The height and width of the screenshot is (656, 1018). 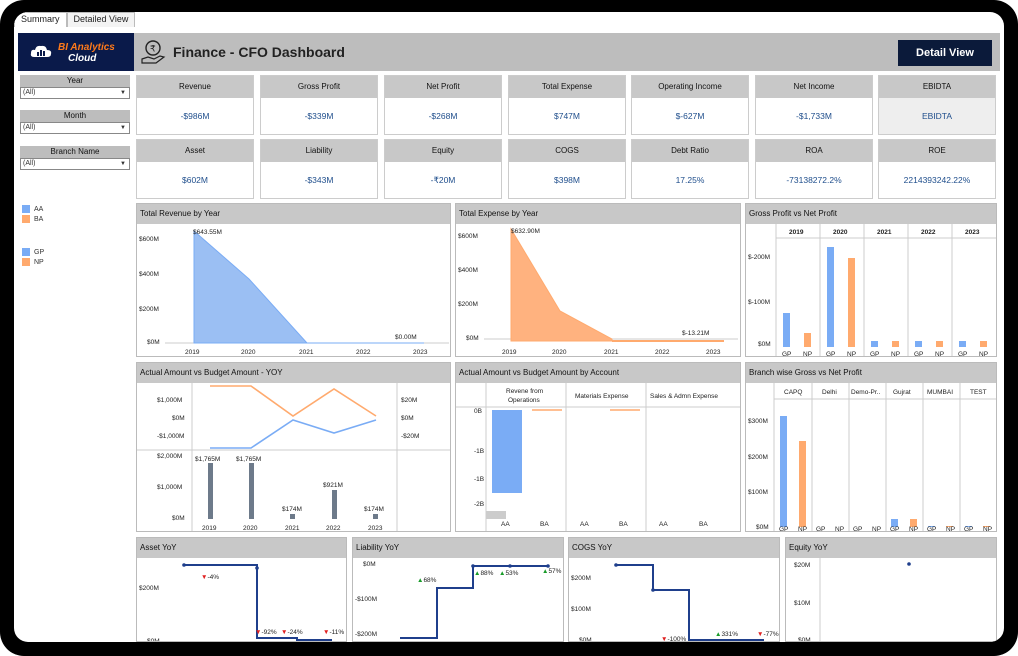 I want to click on legend-label: NP, so click(x=39, y=262).